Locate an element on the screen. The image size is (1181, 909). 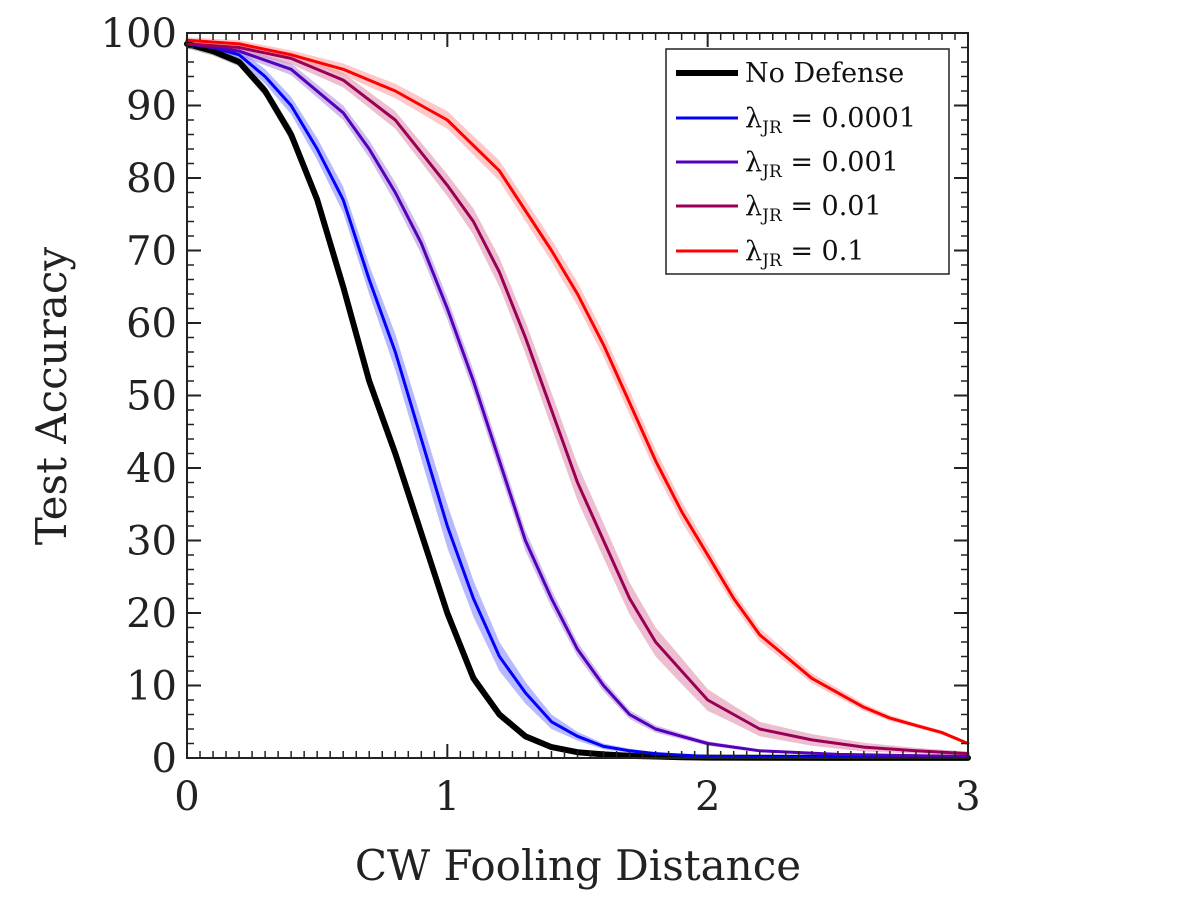
y-tick-label: 50 is located at coordinates (151, 397).